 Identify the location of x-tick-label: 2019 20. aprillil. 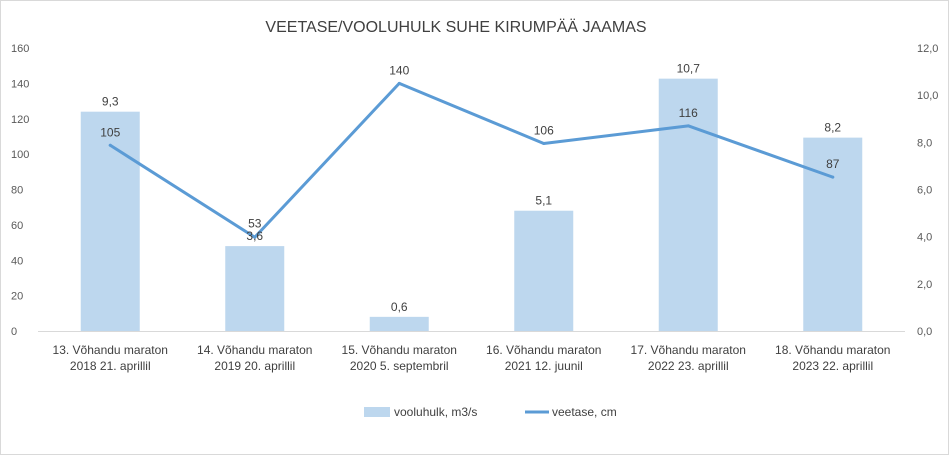
(254, 366).